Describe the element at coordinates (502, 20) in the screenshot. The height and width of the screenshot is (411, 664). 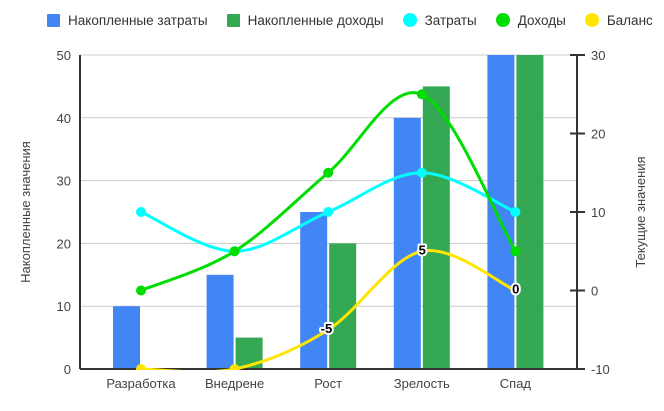
I see `legend-swatch-green-circle-icon` at that location.